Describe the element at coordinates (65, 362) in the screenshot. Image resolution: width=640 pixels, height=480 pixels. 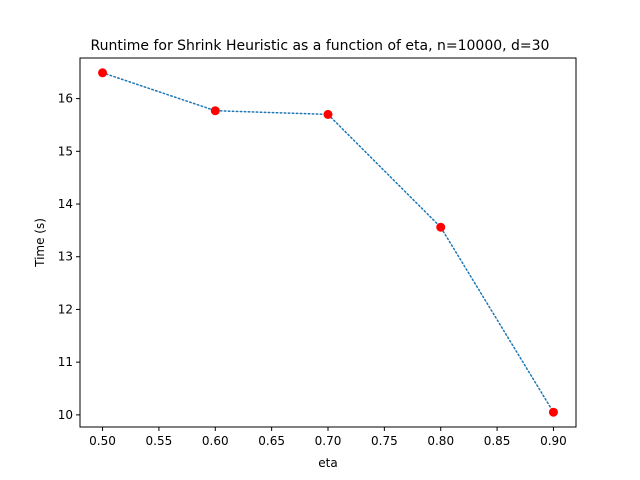
I see `y-tick-label: 11` at that location.